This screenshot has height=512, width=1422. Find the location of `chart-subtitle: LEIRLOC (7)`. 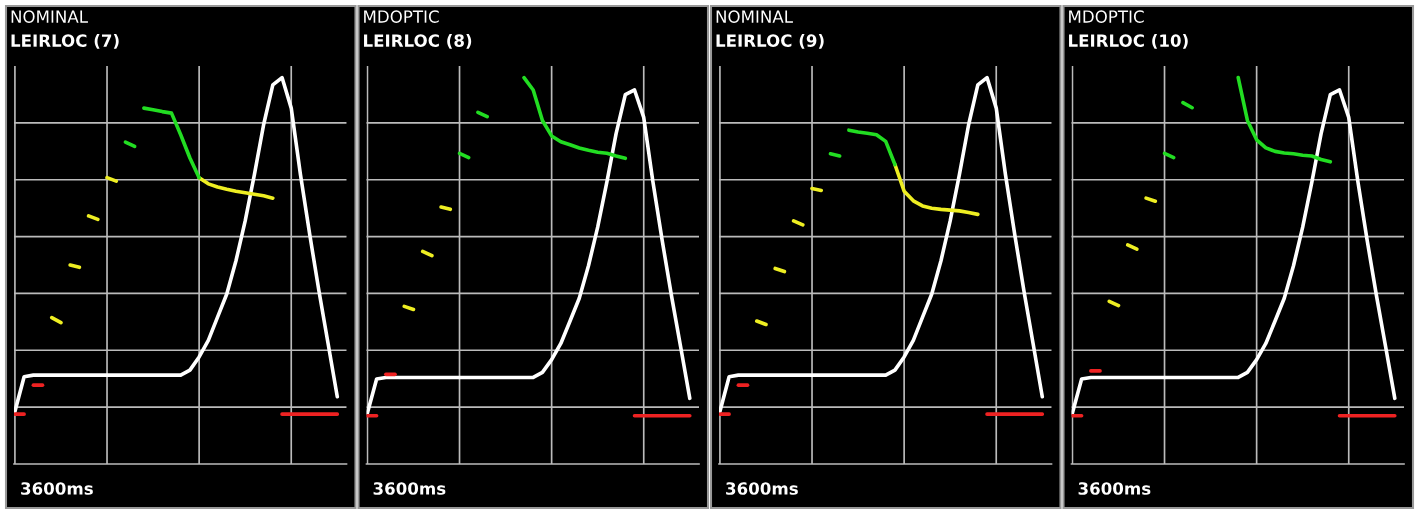

chart-subtitle: LEIRLOC (7) is located at coordinates (65, 41).